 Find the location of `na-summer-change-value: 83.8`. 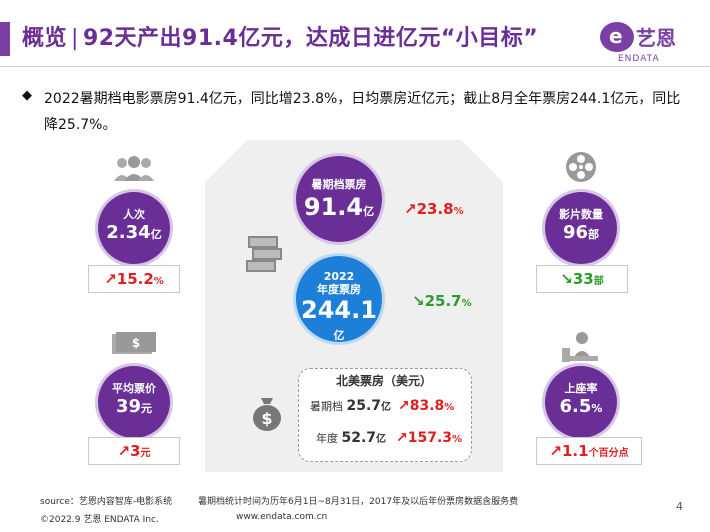

na-summer-change-value: 83.8 is located at coordinates (427, 406).